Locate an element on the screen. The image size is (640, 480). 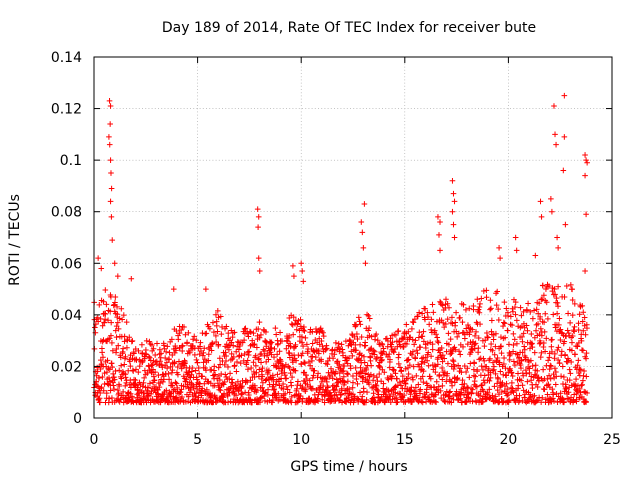
y-tick-label: 0.08 is located at coordinates (66, 213).